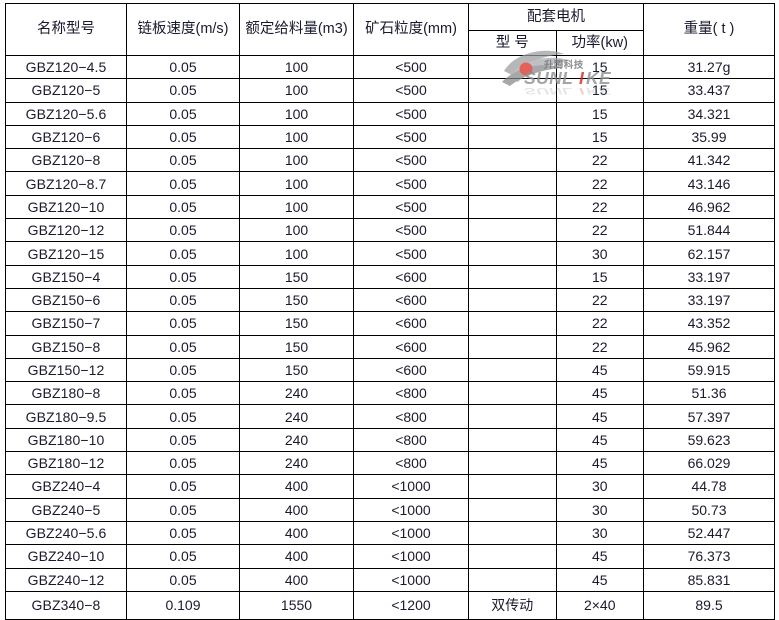 The width and height of the screenshot is (779, 620). I want to click on cell-name-model: GBZ180−12, so click(66, 463).